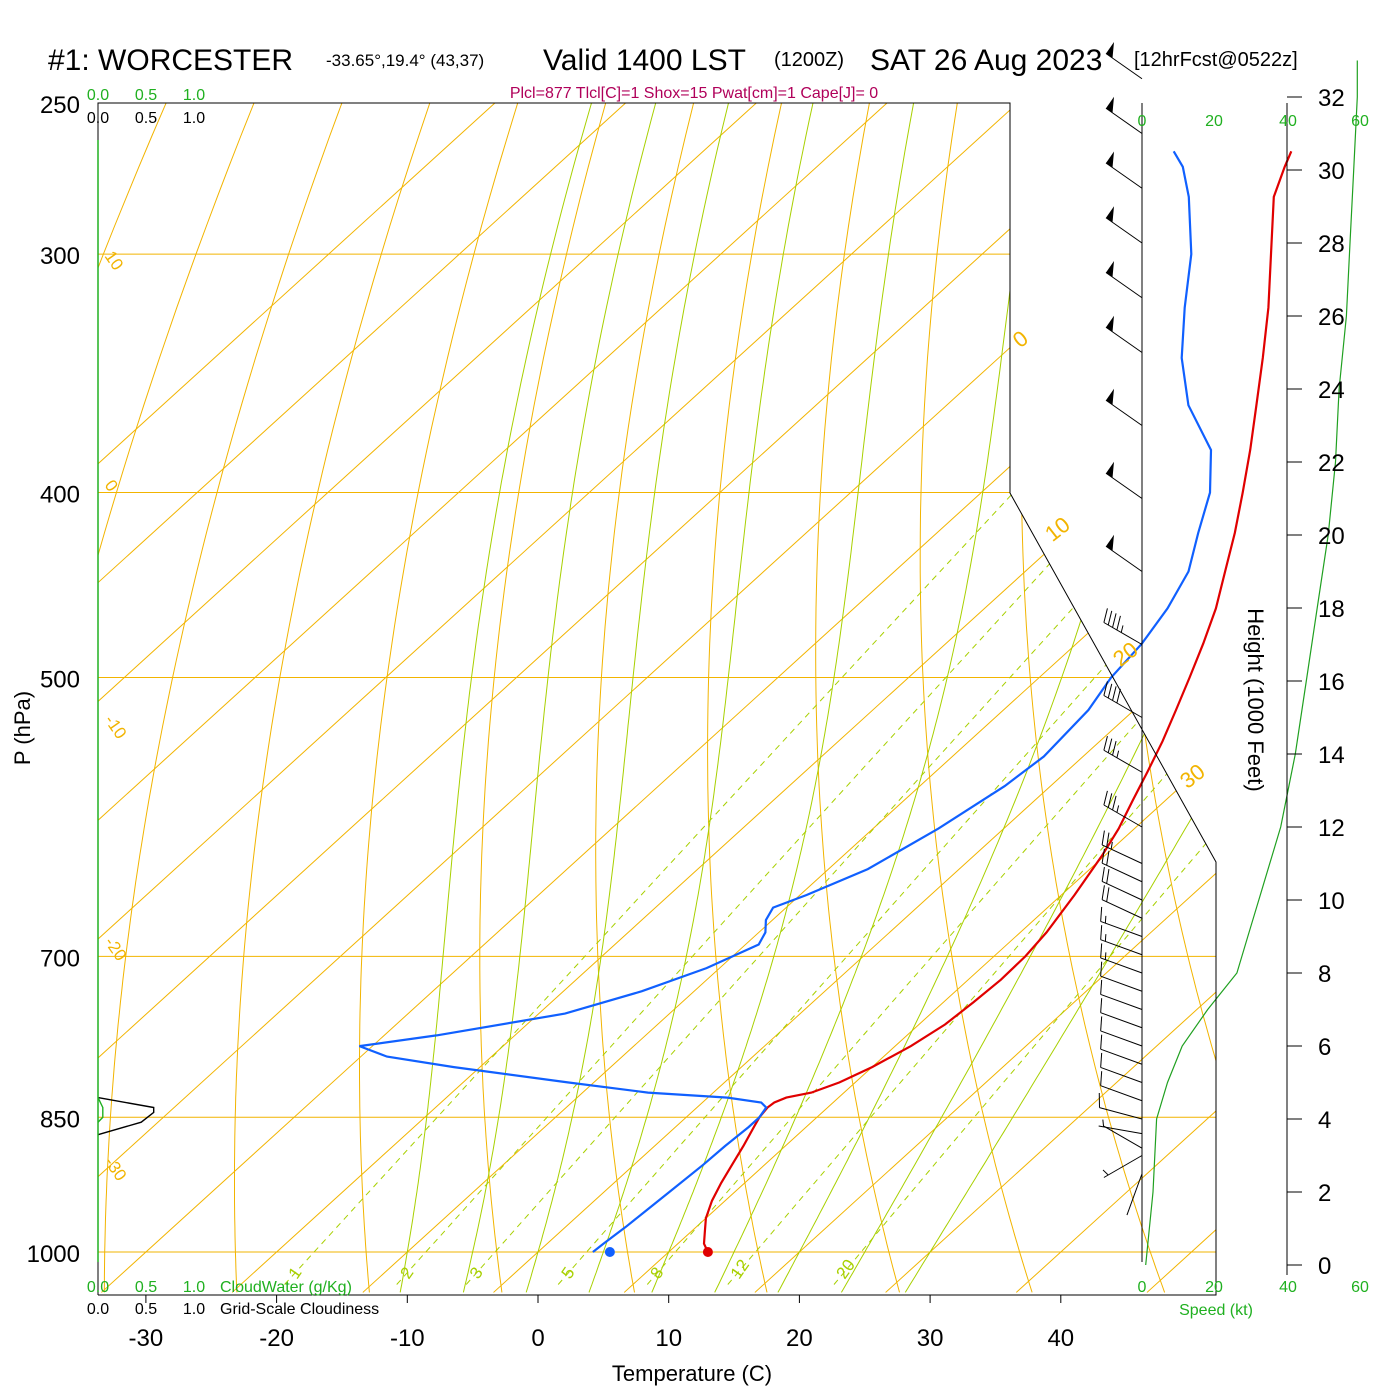 This screenshot has height=1400, width=1400. I want to click on height-tick-label: 26, so click(1331, 317).